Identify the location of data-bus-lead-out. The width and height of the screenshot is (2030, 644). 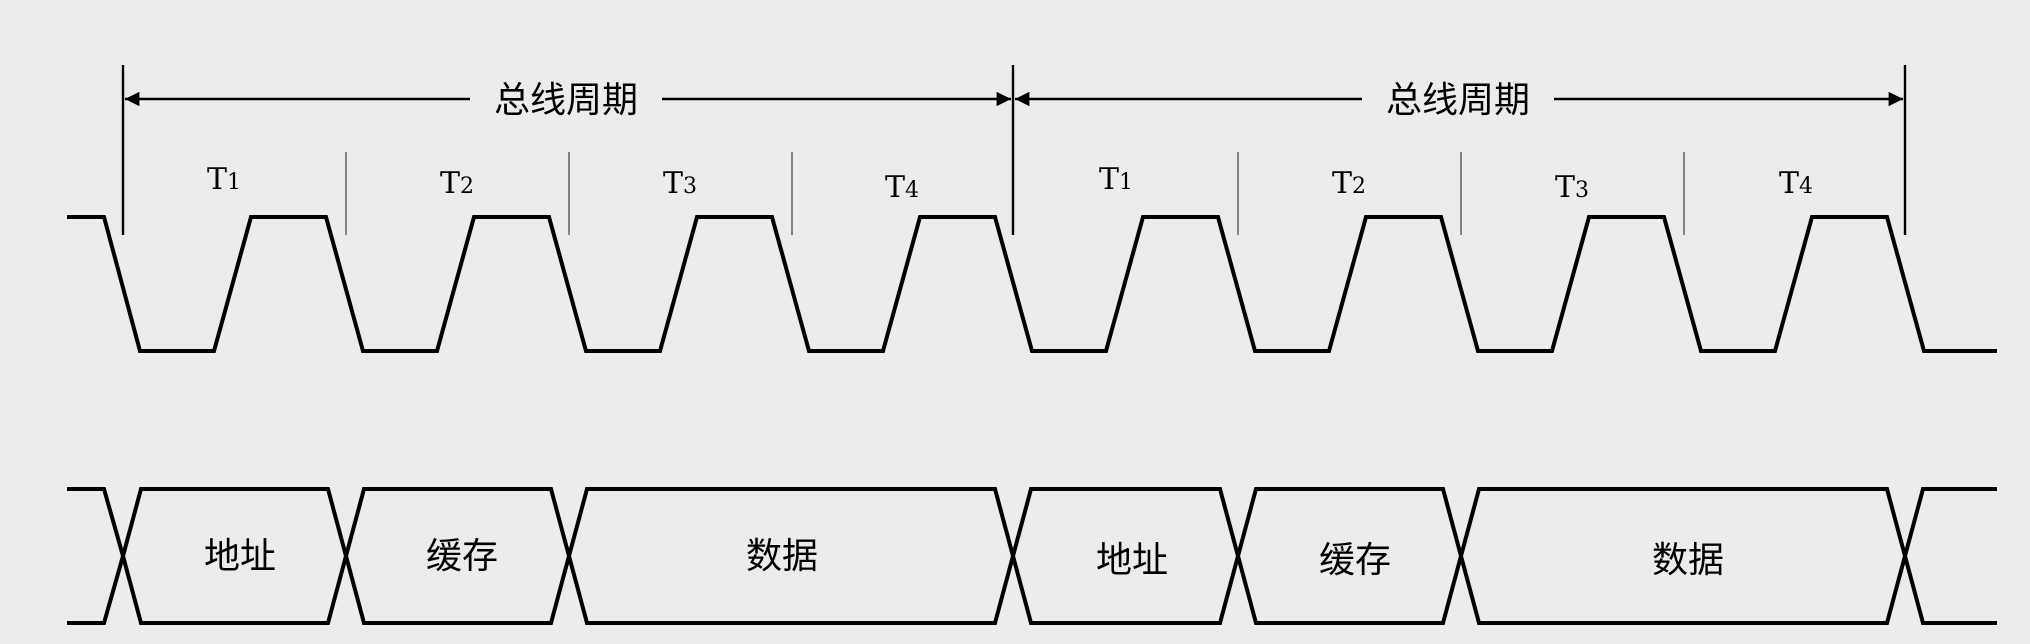
(1949, 556).